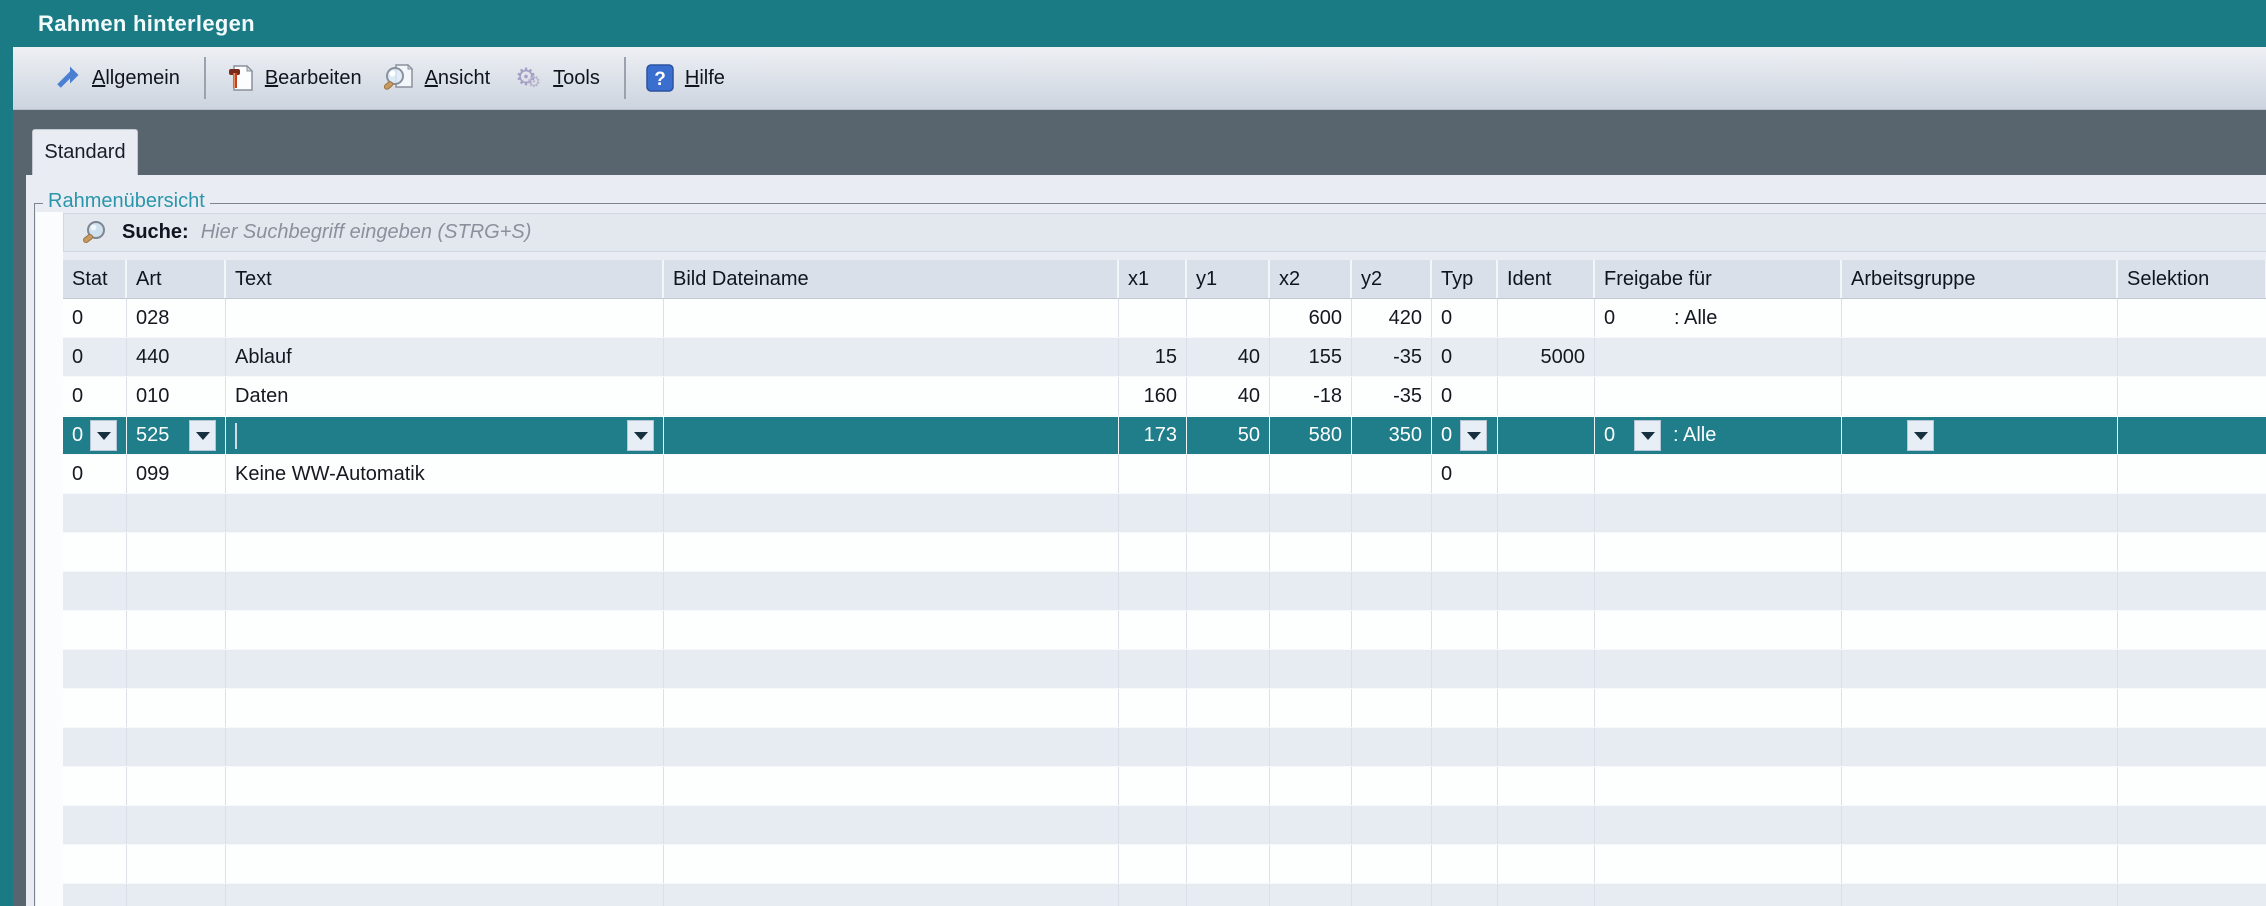  What do you see at coordinates (687, 78) in the screenshot?
I see `menu-item-hilfe: ? Hilfe` at bounding box center [687, 78].